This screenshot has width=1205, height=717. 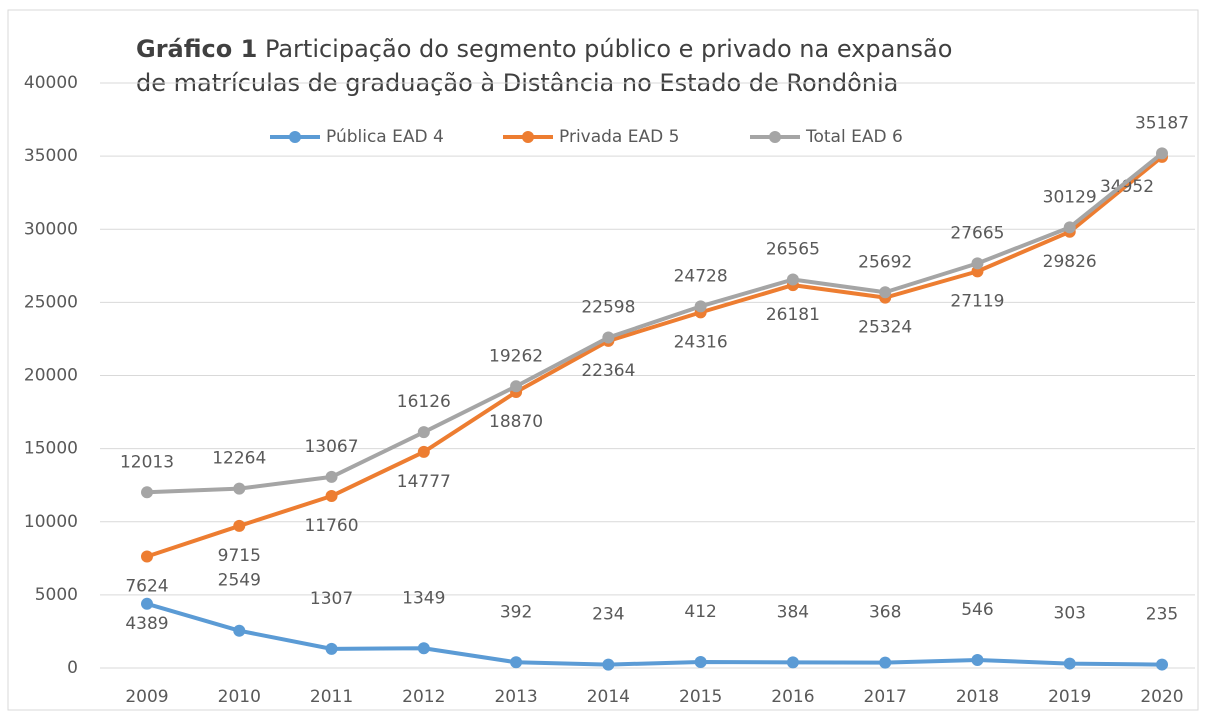 What do you see at coordinates (792, 697) in the screenshot?
I see `x-tick-label: 2016` at bounding box center [792, 697].